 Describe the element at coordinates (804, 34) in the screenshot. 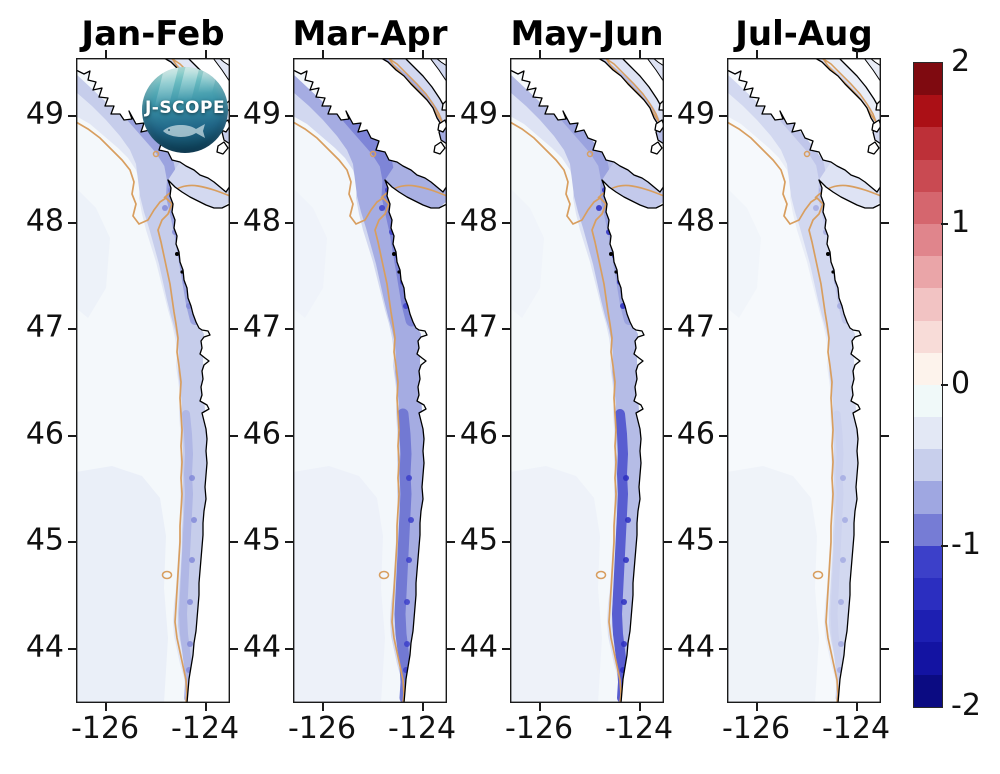

I see `panel-title-jul-aug: Jul-Aug` at that location.